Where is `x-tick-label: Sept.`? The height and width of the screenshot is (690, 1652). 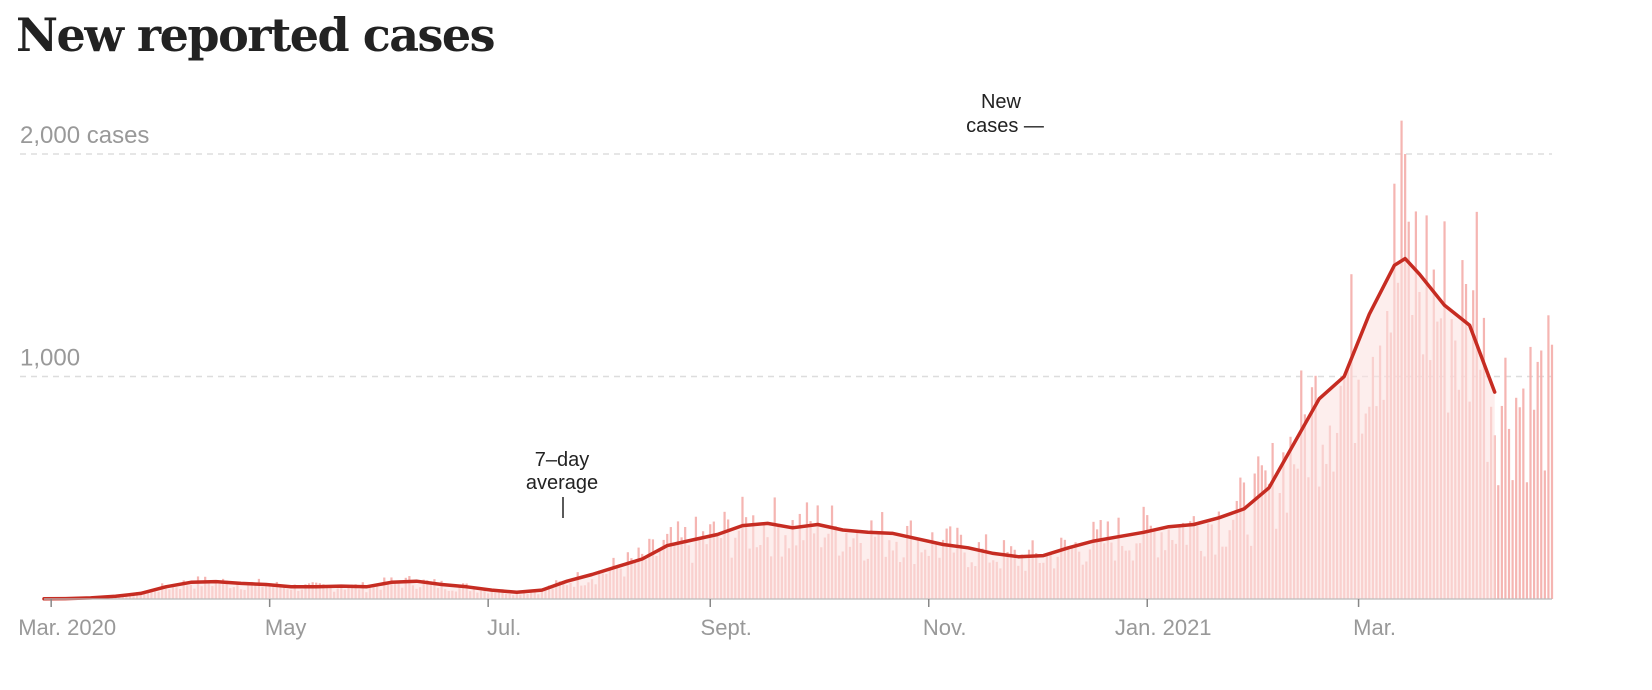 x-tick-label: Sept. is located at coordinates (726, 627).